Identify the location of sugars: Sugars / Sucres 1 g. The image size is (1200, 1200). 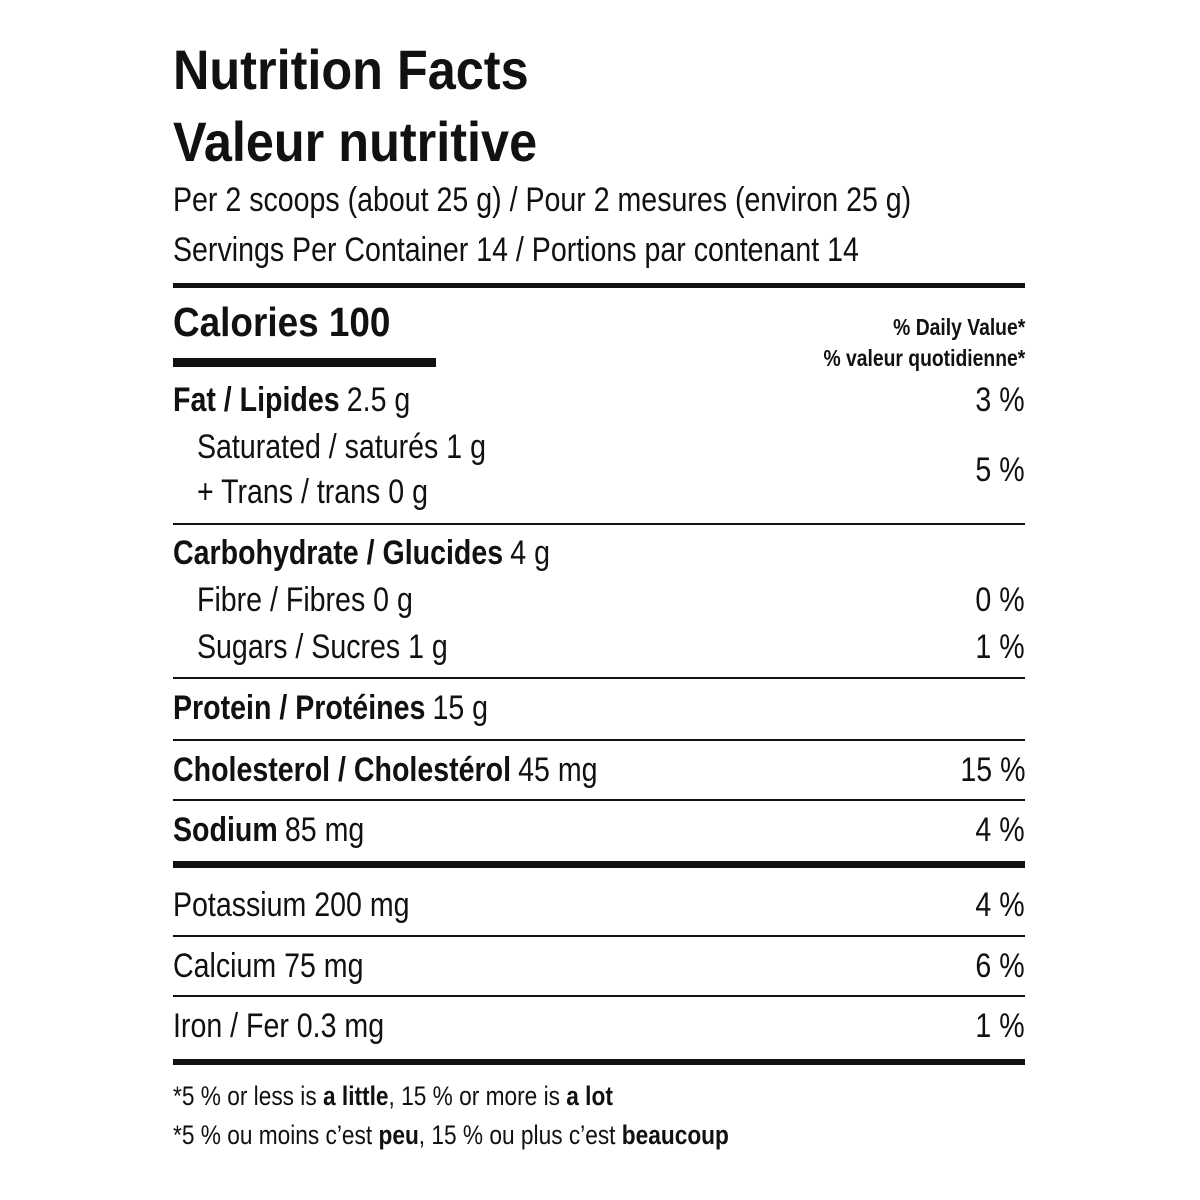
(322, 647).